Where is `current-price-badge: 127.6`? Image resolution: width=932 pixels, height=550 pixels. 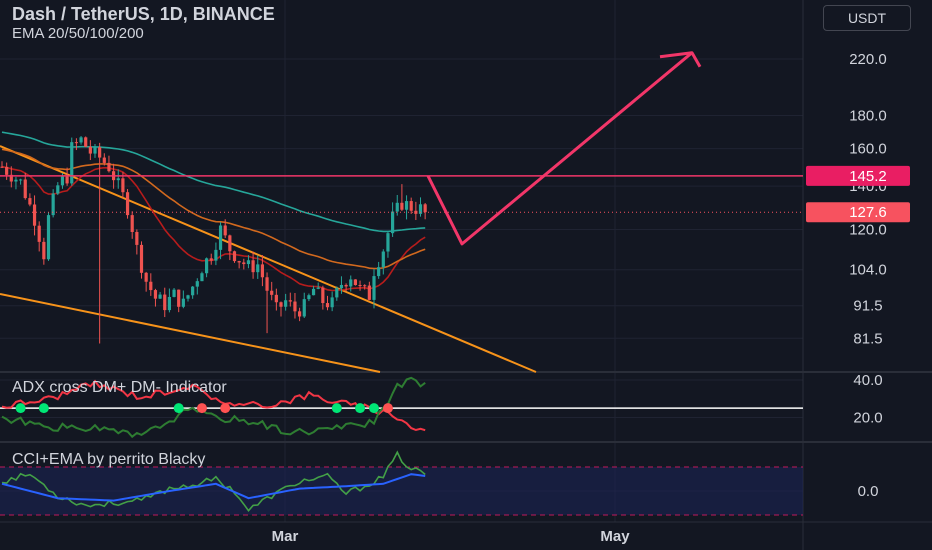
current-price-badge: 127.6 is located at coordinates (868, 212).